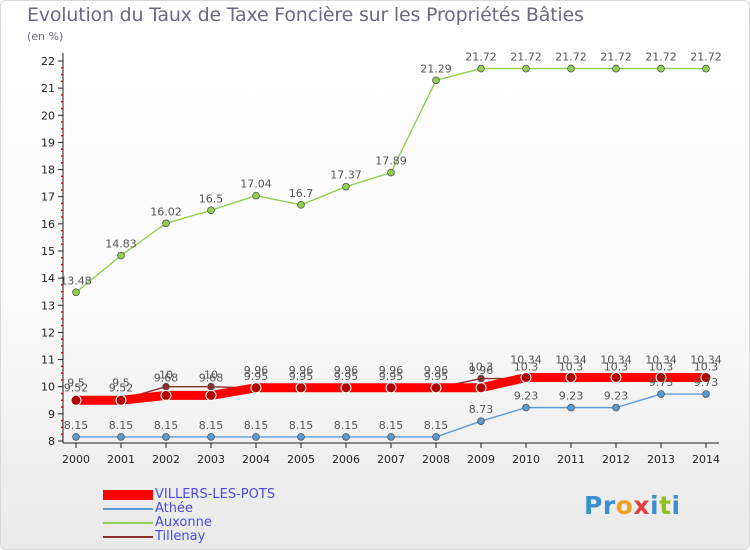 The height and width of the screenshot is (550, 750). Describe the element at coordinates (481, 459) in the screenshot. I see `x-tick-label: 2009` at that location.